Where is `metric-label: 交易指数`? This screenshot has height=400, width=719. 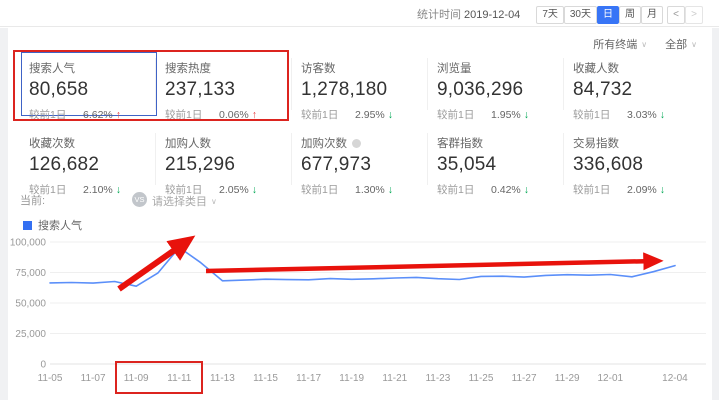
metric-label: 交易指数 is located at coordinates (596, 144).